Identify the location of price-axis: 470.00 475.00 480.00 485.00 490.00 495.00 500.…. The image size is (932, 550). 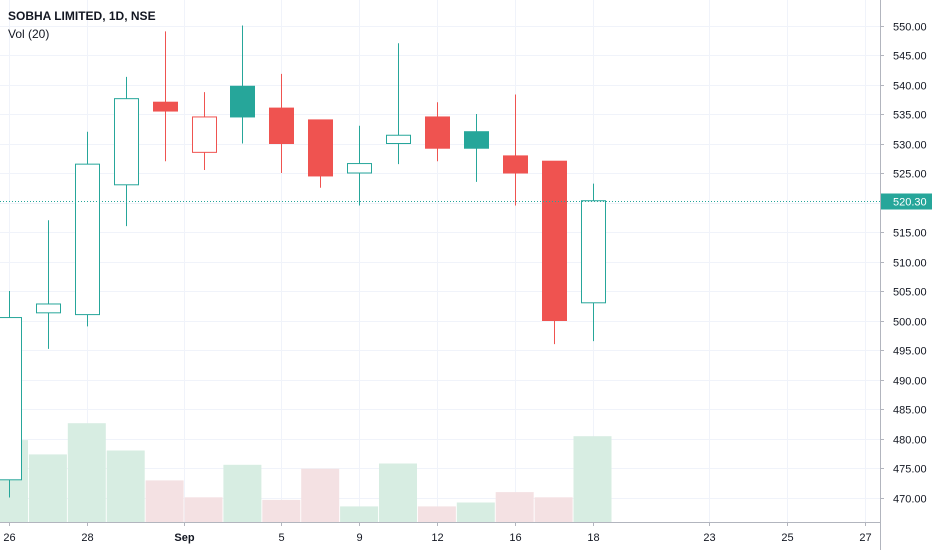
(906, 275).